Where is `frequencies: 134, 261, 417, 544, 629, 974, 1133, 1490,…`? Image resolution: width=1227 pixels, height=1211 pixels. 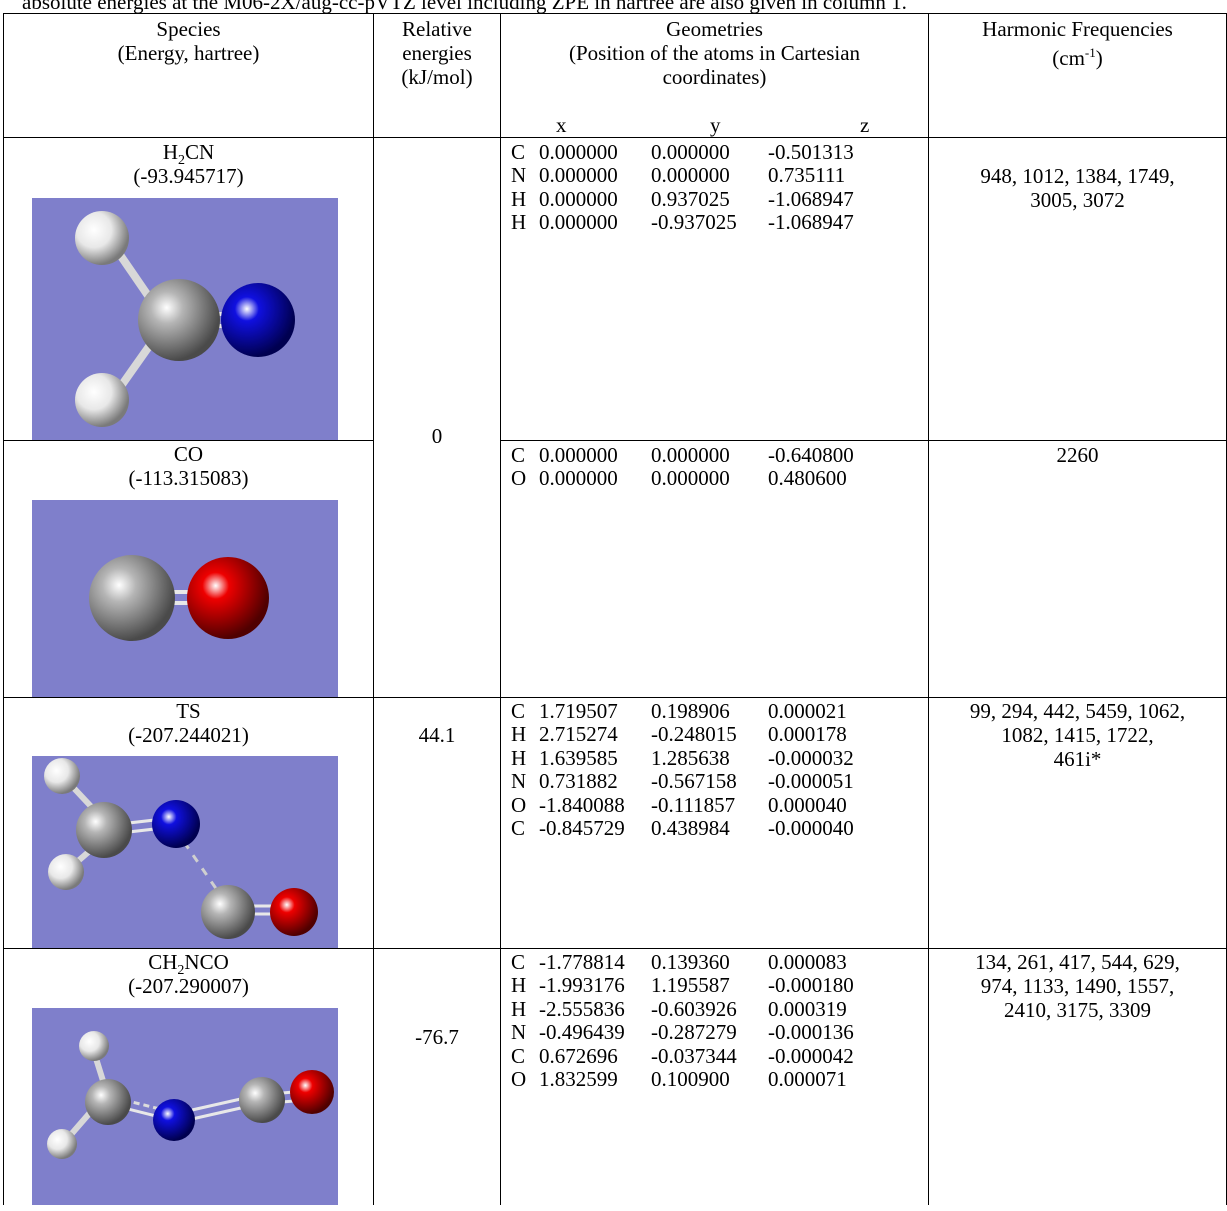 frequencies: 134, 261, 417, 544, 629, 974, 1133, 1490,… is located at coordinates (1077, 986).